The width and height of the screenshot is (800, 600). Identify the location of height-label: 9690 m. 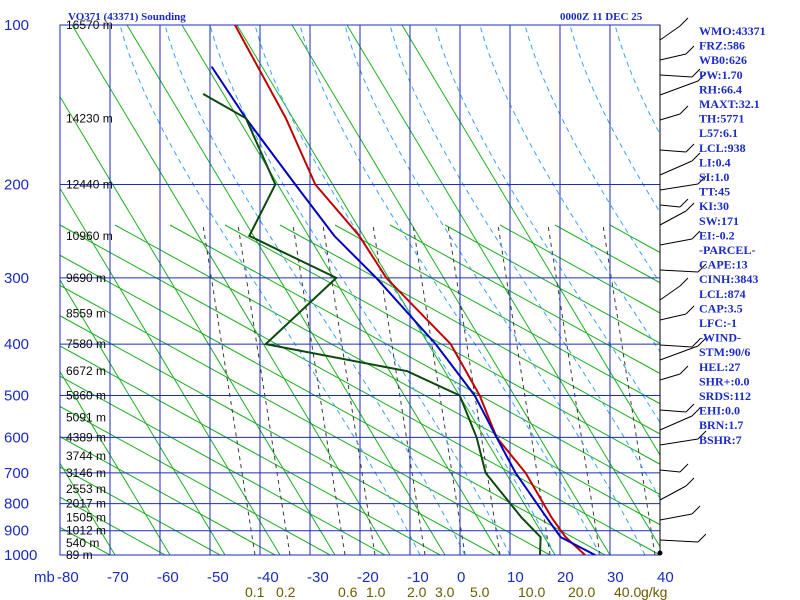
(86, 278).